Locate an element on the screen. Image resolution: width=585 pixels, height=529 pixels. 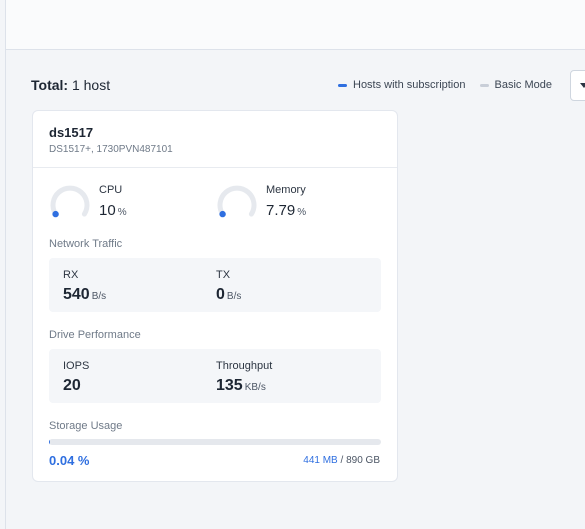
rx-value: 540 B/s is located at coordinates (84, 295).